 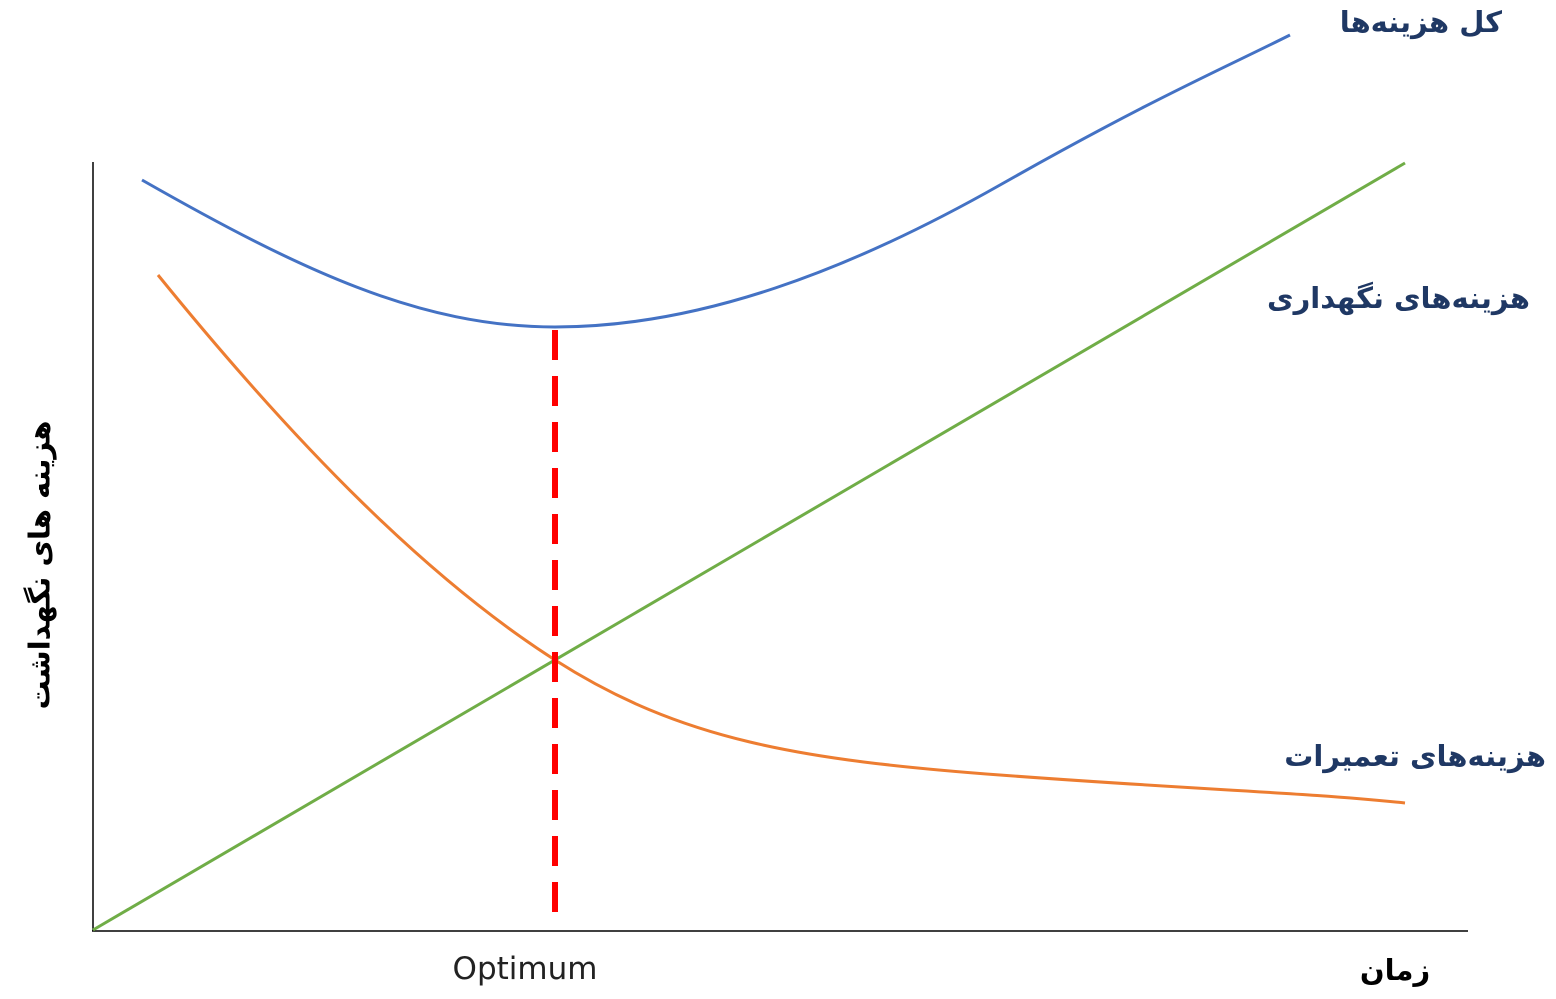 I want to click on repair-cost-label: هزینه‌های تعمیرات, so click(x=1415, y=756).